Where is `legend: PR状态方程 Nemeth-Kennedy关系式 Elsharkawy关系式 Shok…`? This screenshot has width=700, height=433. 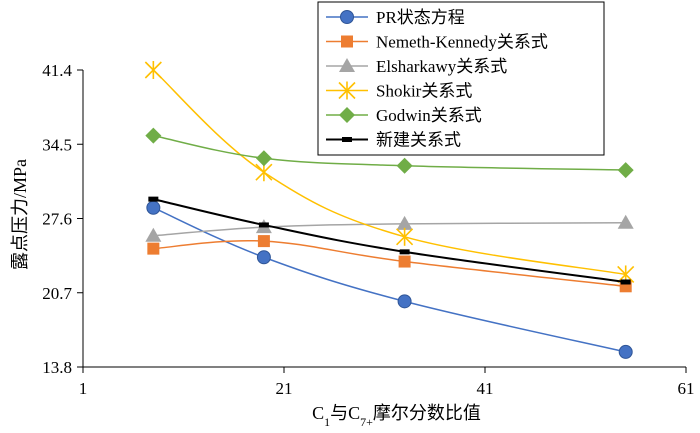 legend: PR状态方程 Nemeth-Kennedy关系式 Elsharkawy关系式 Shok… is located at coordinates (461, 78).